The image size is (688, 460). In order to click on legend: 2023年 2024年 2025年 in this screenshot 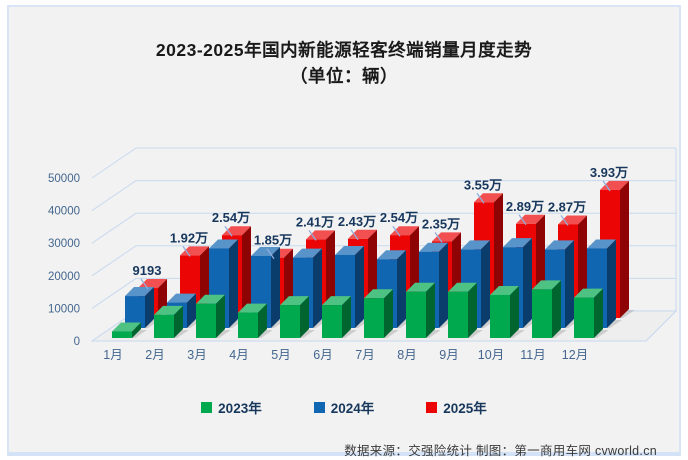, I will do `click(344, 407)`.